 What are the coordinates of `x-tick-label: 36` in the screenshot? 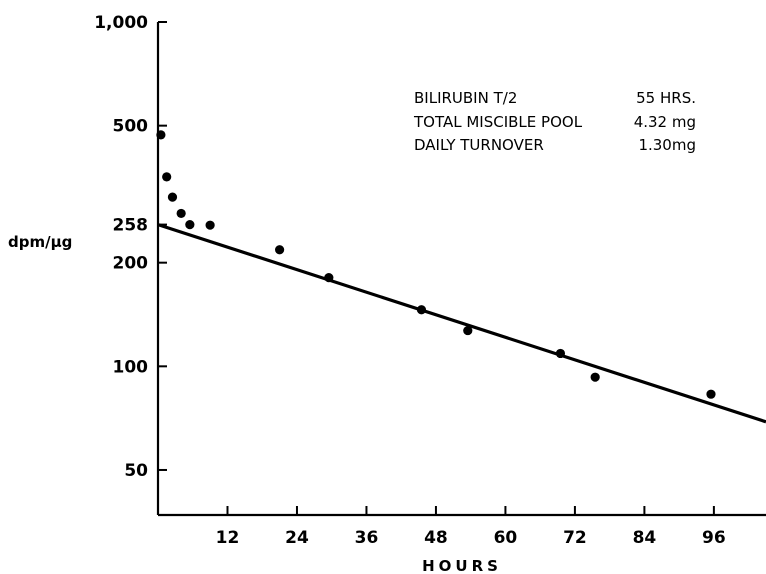 It's located at (367, 538).